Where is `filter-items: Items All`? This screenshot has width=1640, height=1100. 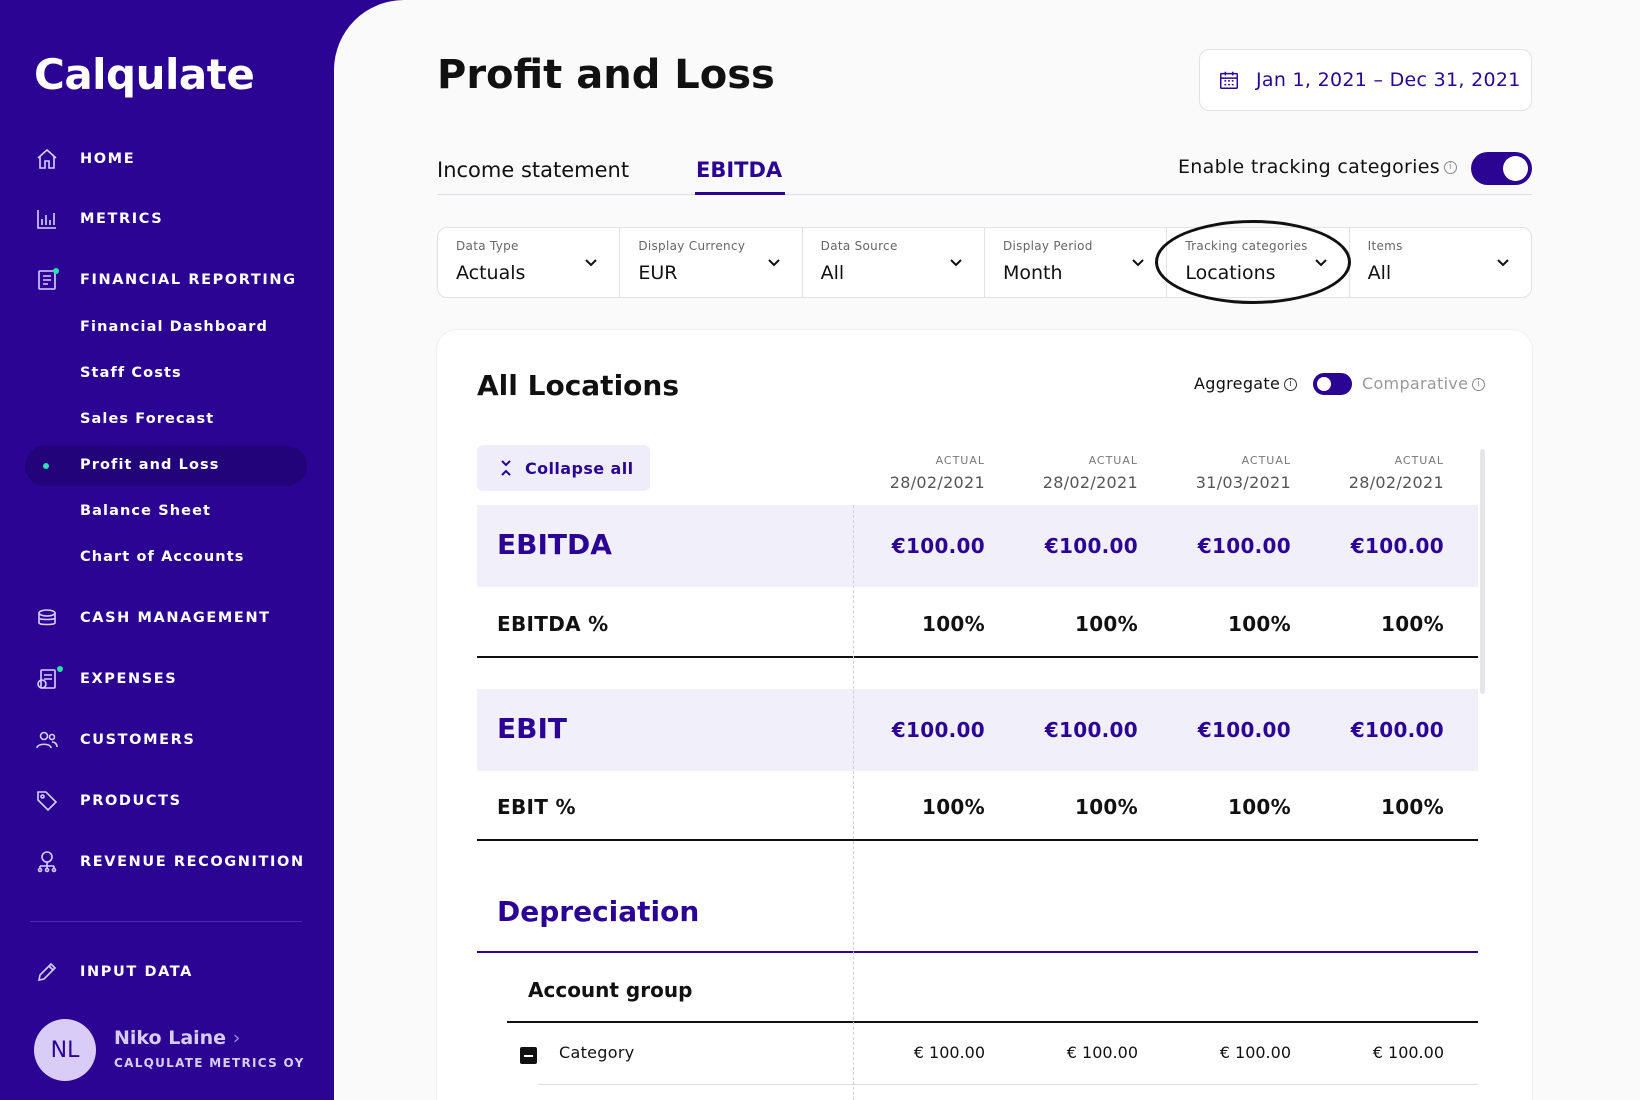
filter-items: Items All is located at coordinates (1440, 262).